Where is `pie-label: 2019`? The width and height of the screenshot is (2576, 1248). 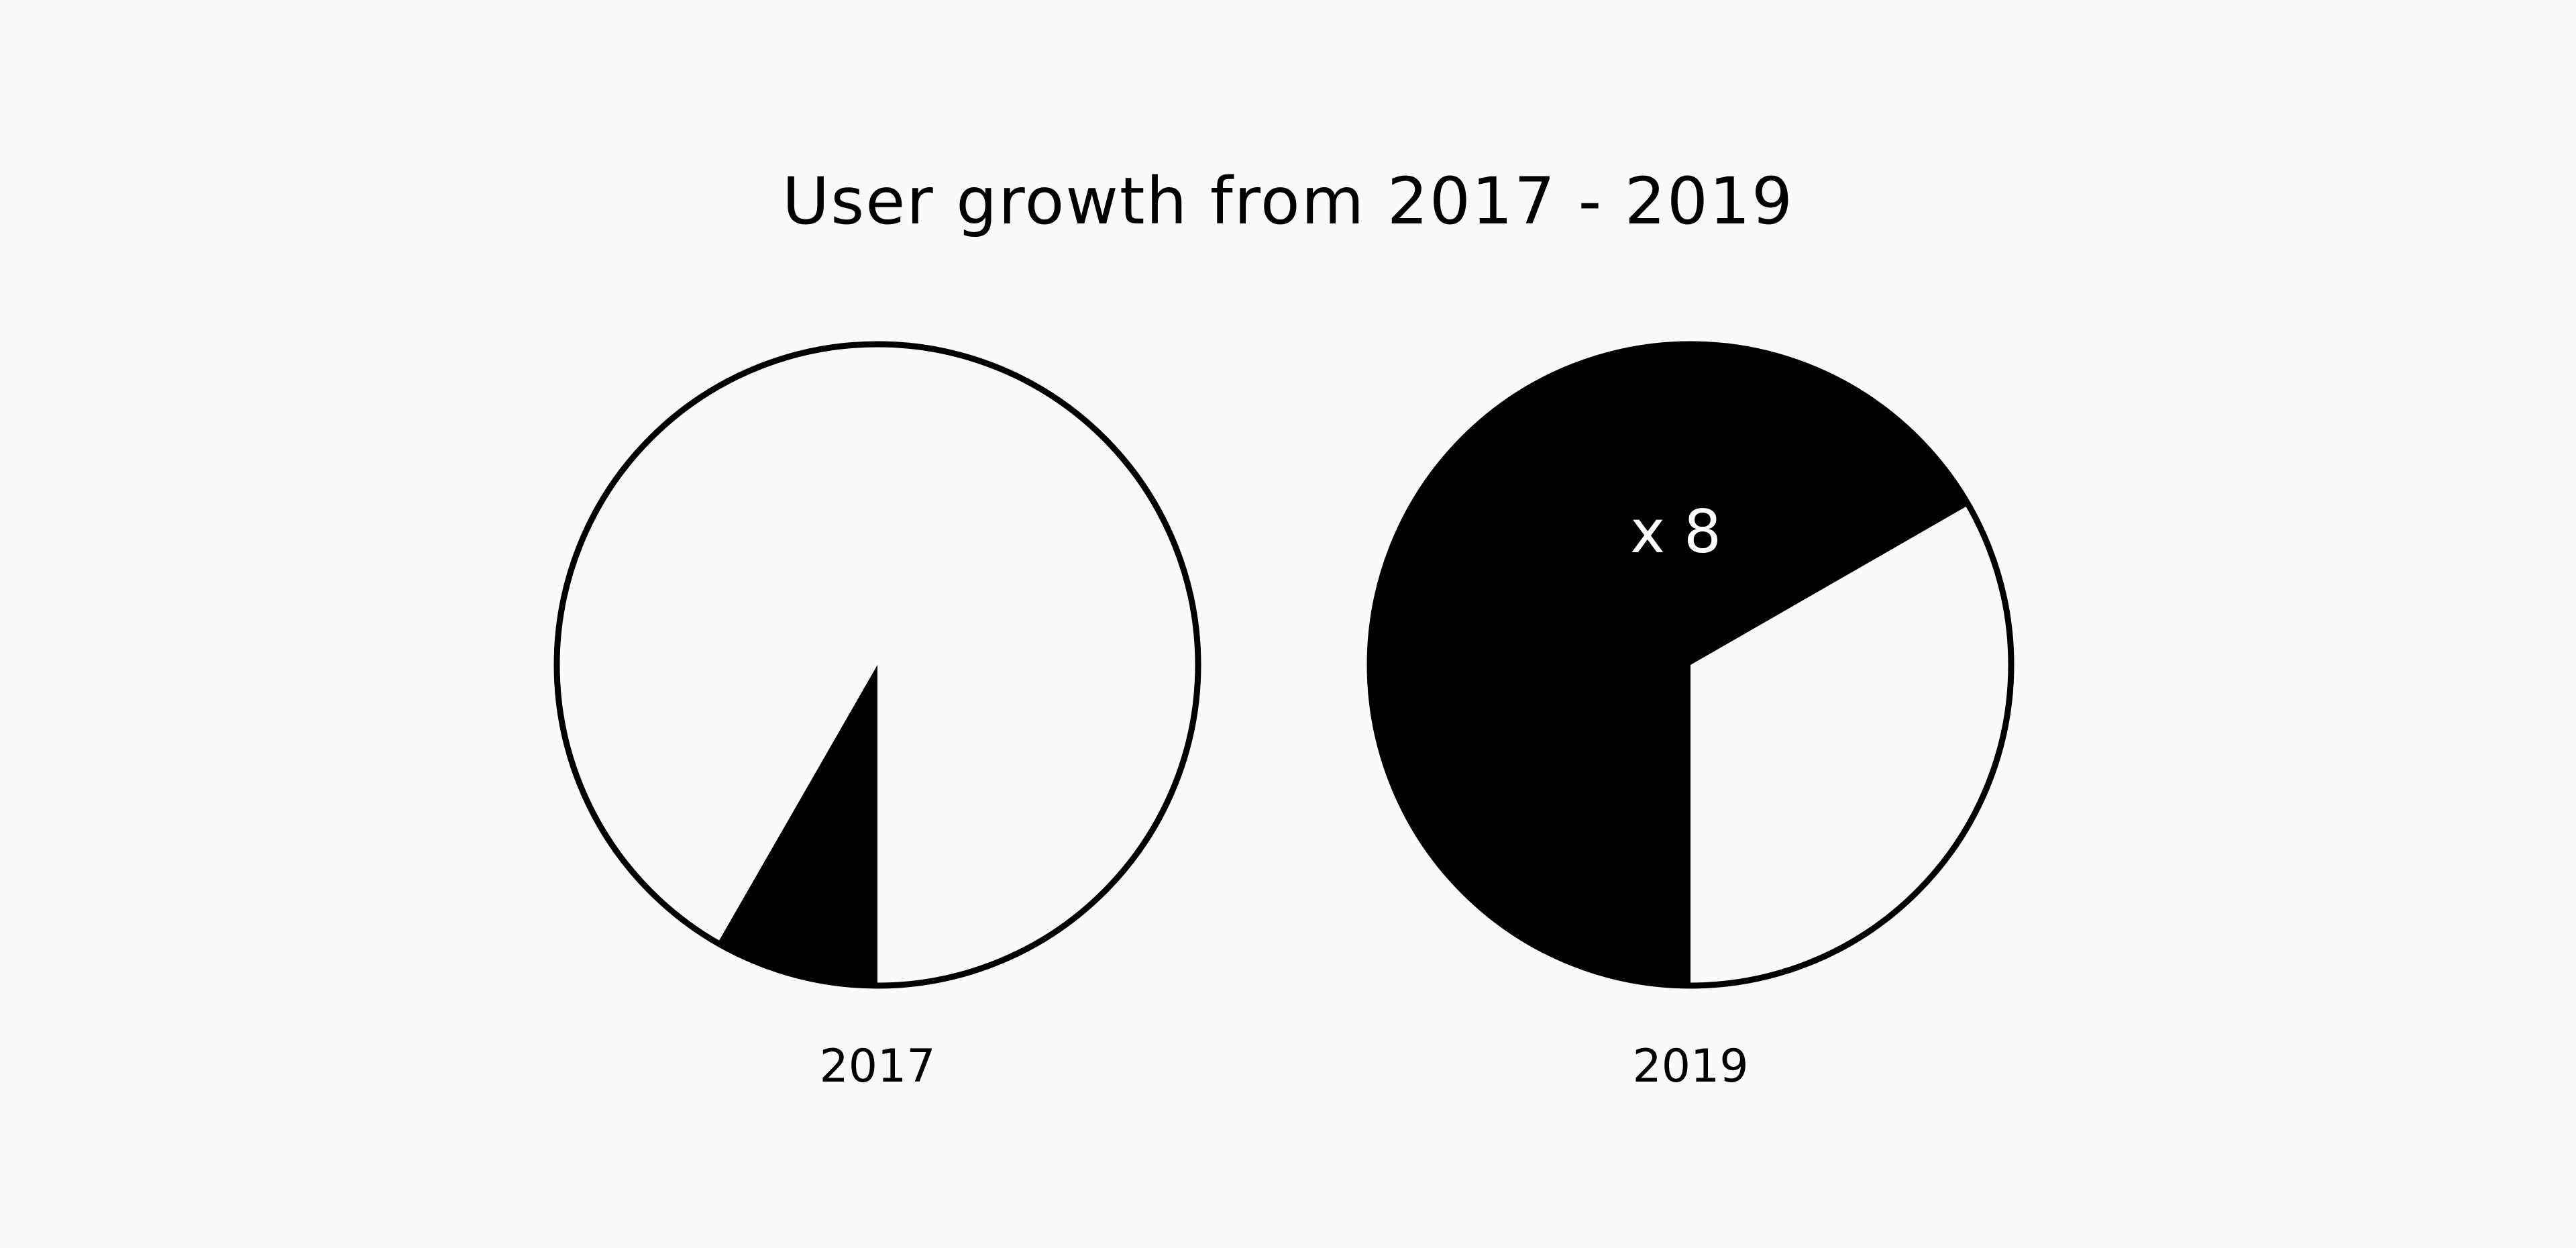 pie-label: 2019 is located at coordinates (1690, 1067).